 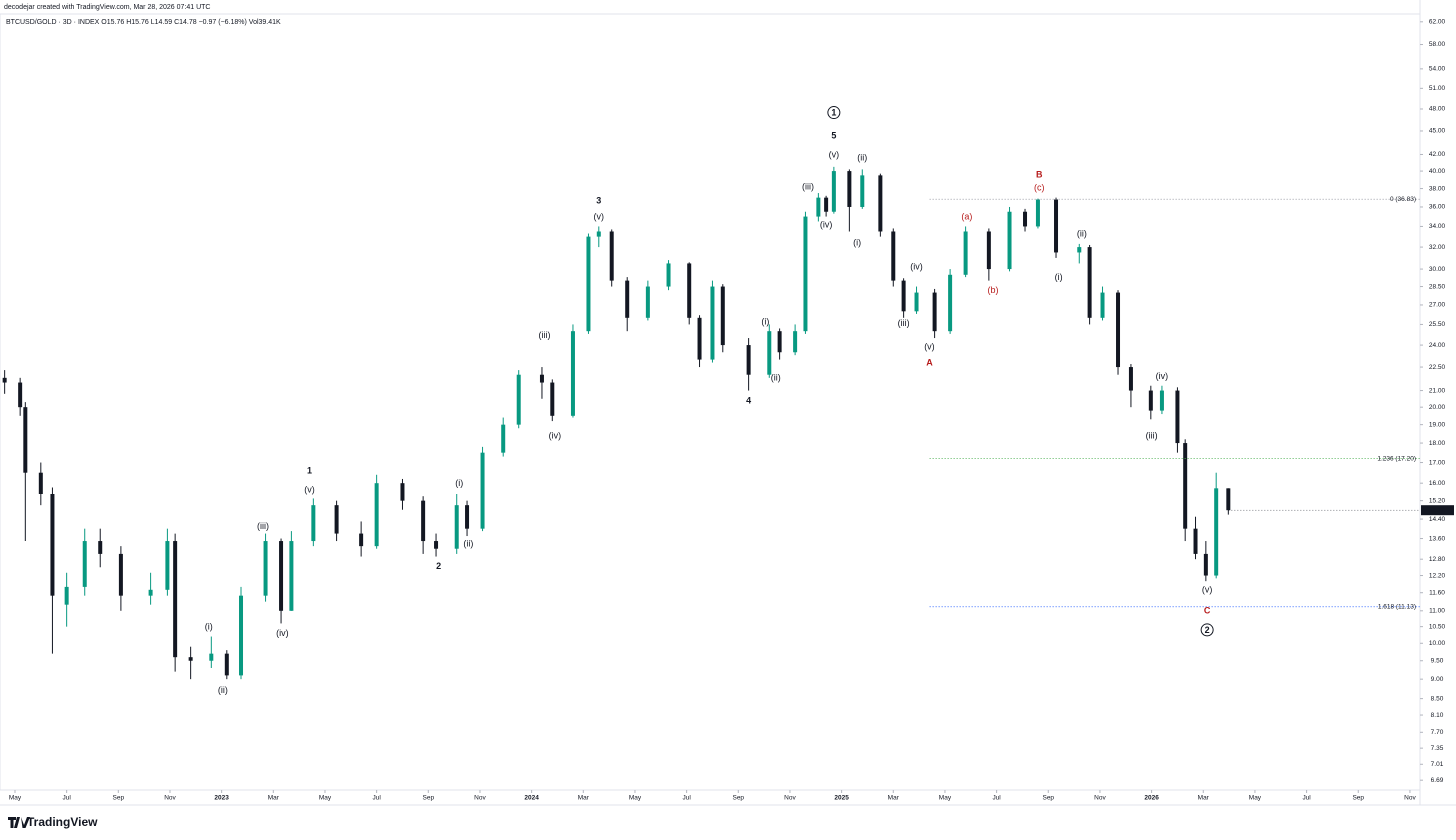 I want to click on y-tick-label: 7.35, so click(x=1437, y=748).